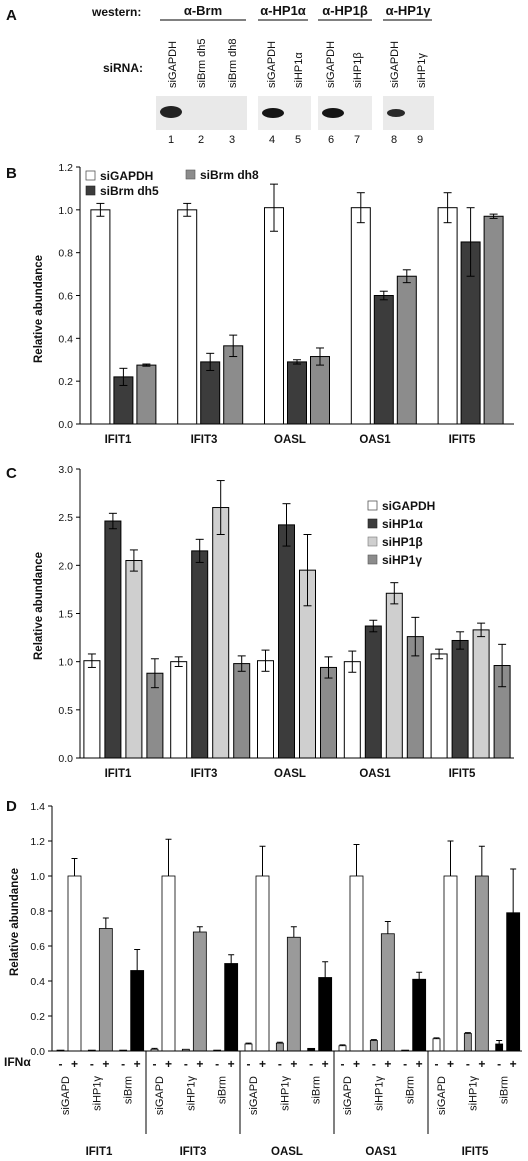 This screenshot has height=1161, width=528. I want to click on panel-c-legend: siGAPDH siHP1α siHP1β siHP1γ, so click(401, 533).